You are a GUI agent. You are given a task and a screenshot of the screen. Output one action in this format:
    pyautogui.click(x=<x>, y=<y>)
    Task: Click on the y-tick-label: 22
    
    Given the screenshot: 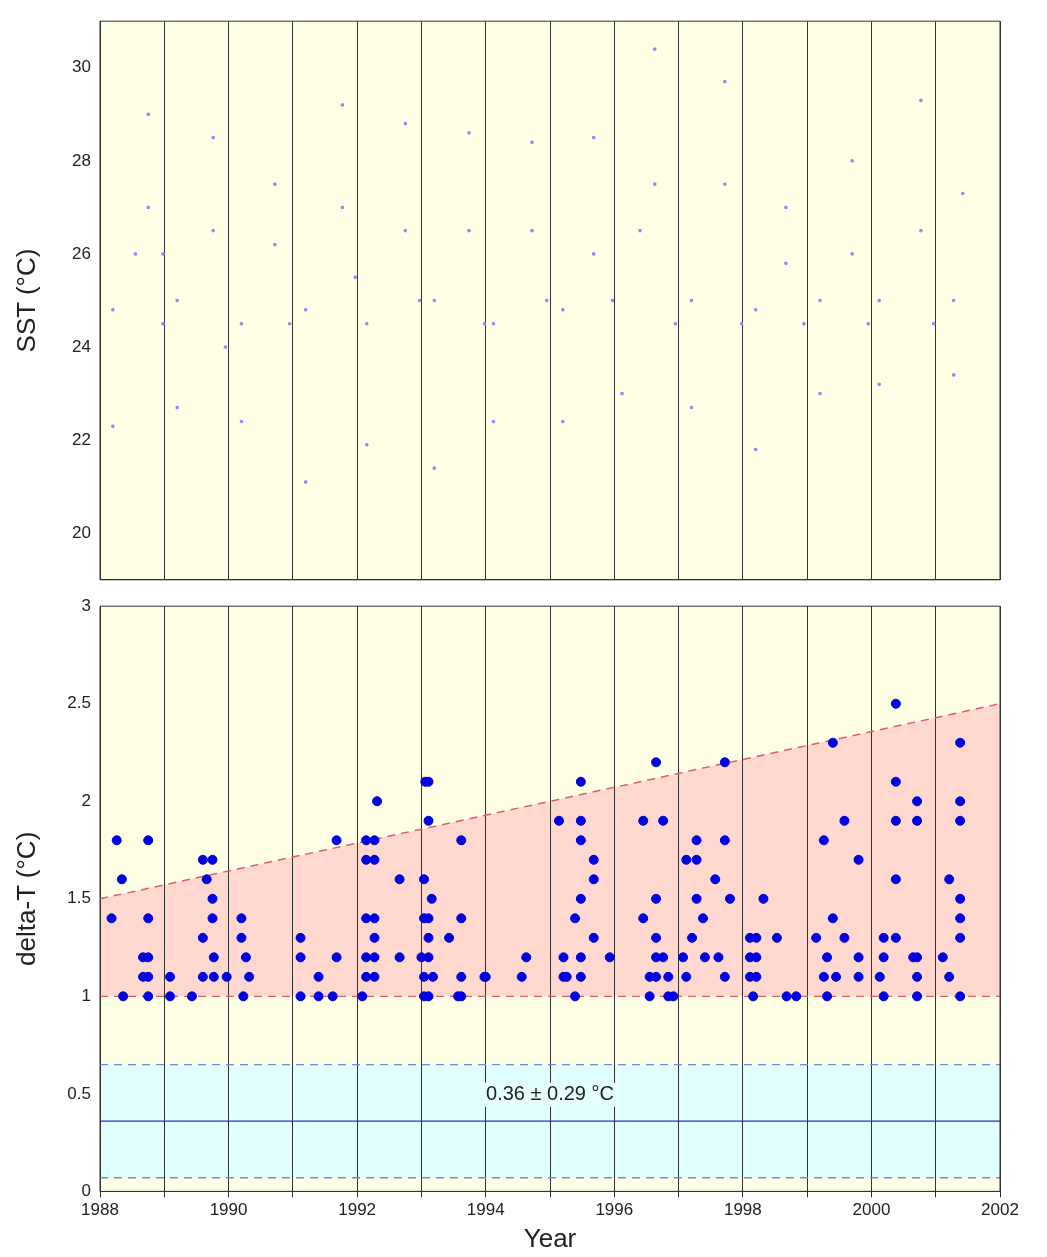 What is the action you would take?
    pyautogui.click(x=81, y=439)
    